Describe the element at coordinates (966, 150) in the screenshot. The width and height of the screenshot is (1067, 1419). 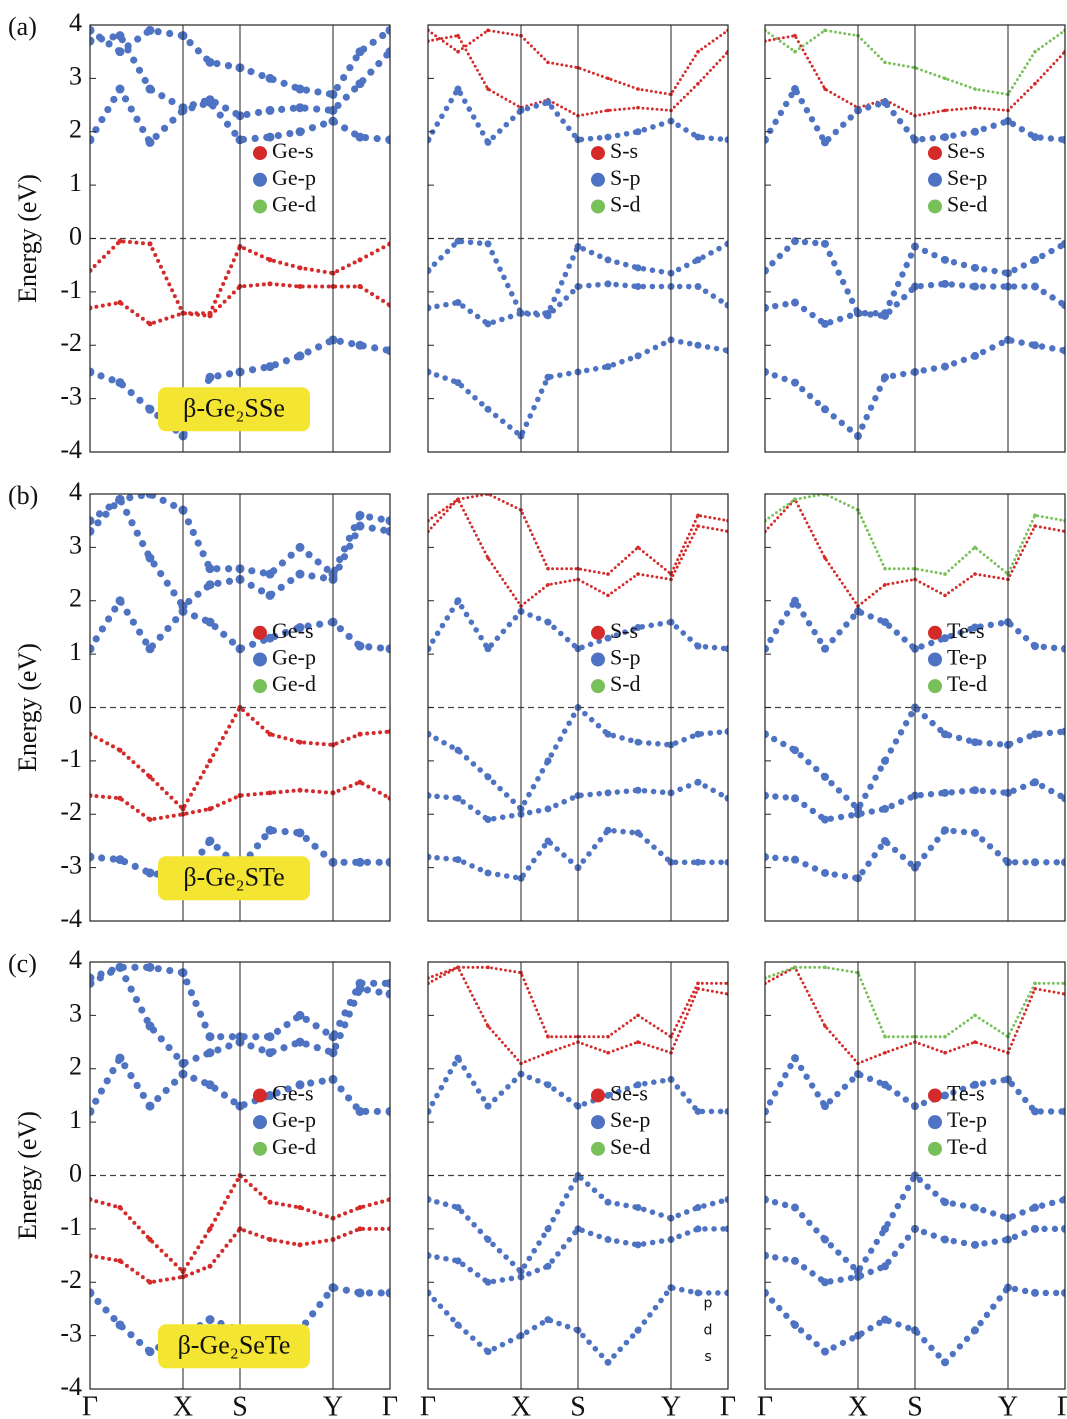
I see `legend-label: Se-s` at that location.